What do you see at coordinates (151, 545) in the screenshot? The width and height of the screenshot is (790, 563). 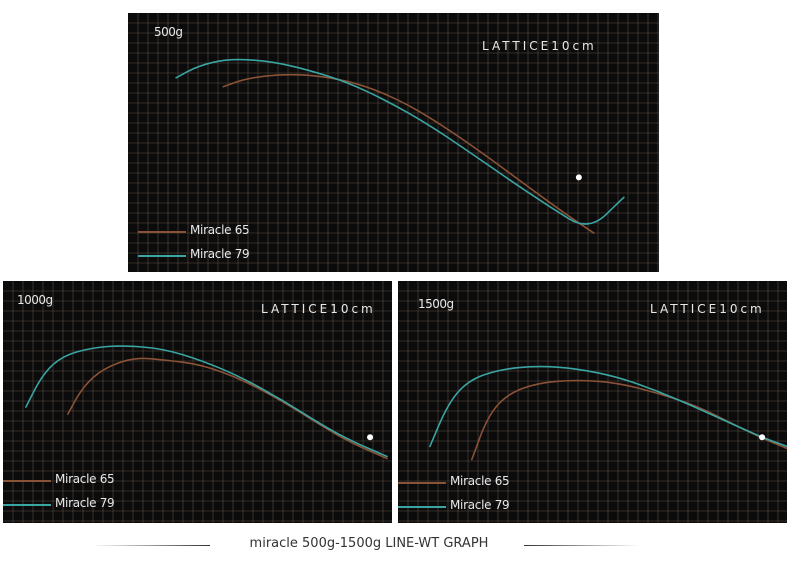 I see `footer-rule-left` at bounding box center [151, 545].